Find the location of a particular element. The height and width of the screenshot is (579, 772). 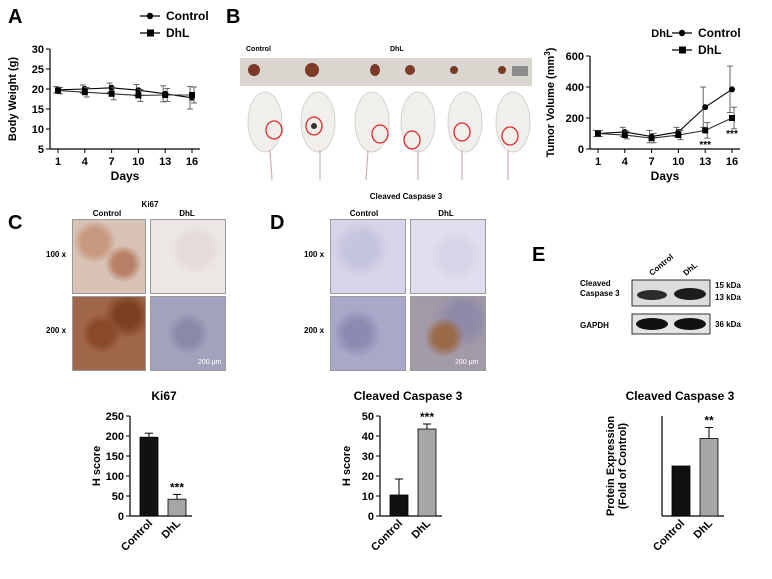

ki67-hscore-chart: Ki67 0 50 100 150 200 250 H score Control DhL *** is located at coordinates (141, 471).